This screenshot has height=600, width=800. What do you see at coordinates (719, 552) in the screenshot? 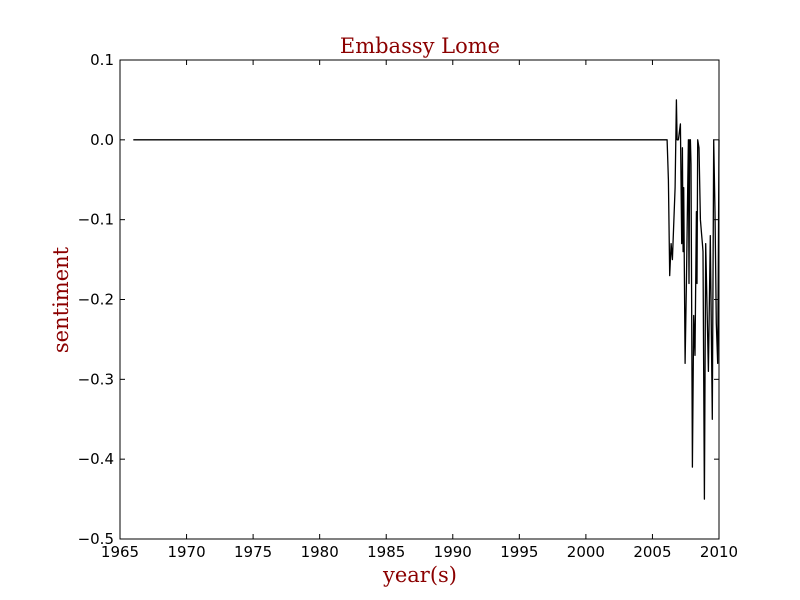
I see `x-tick-label: 2010` at bounding box center [719, 552].